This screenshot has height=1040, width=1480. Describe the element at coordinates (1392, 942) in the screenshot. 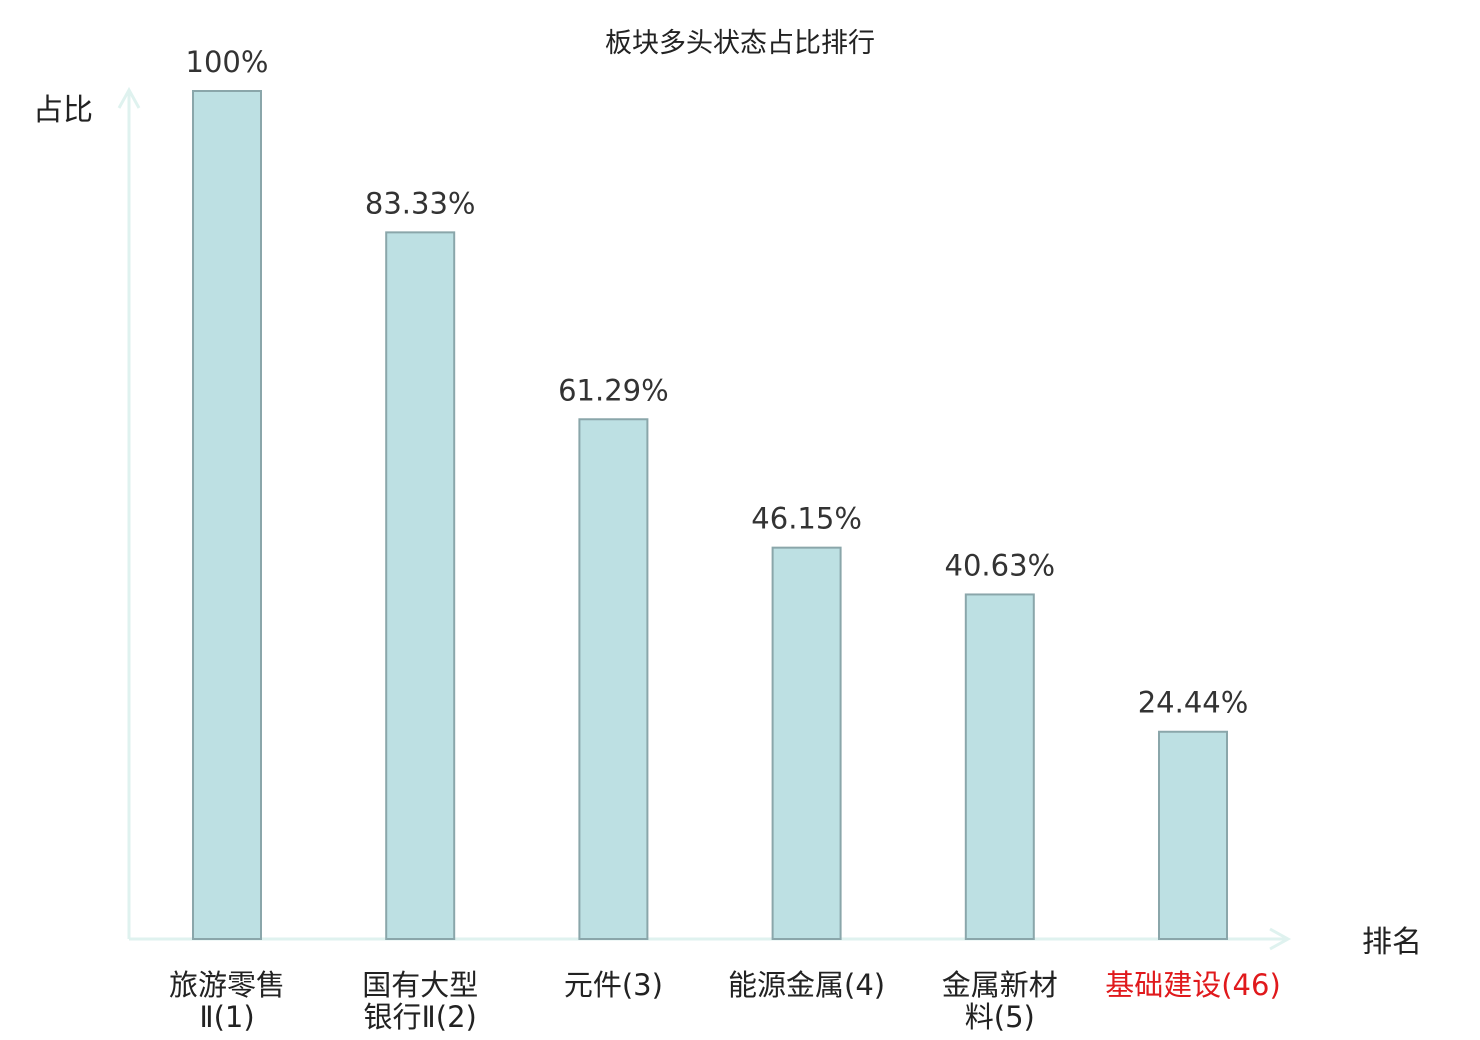

I see `x-axis-label: 排名` at that location.